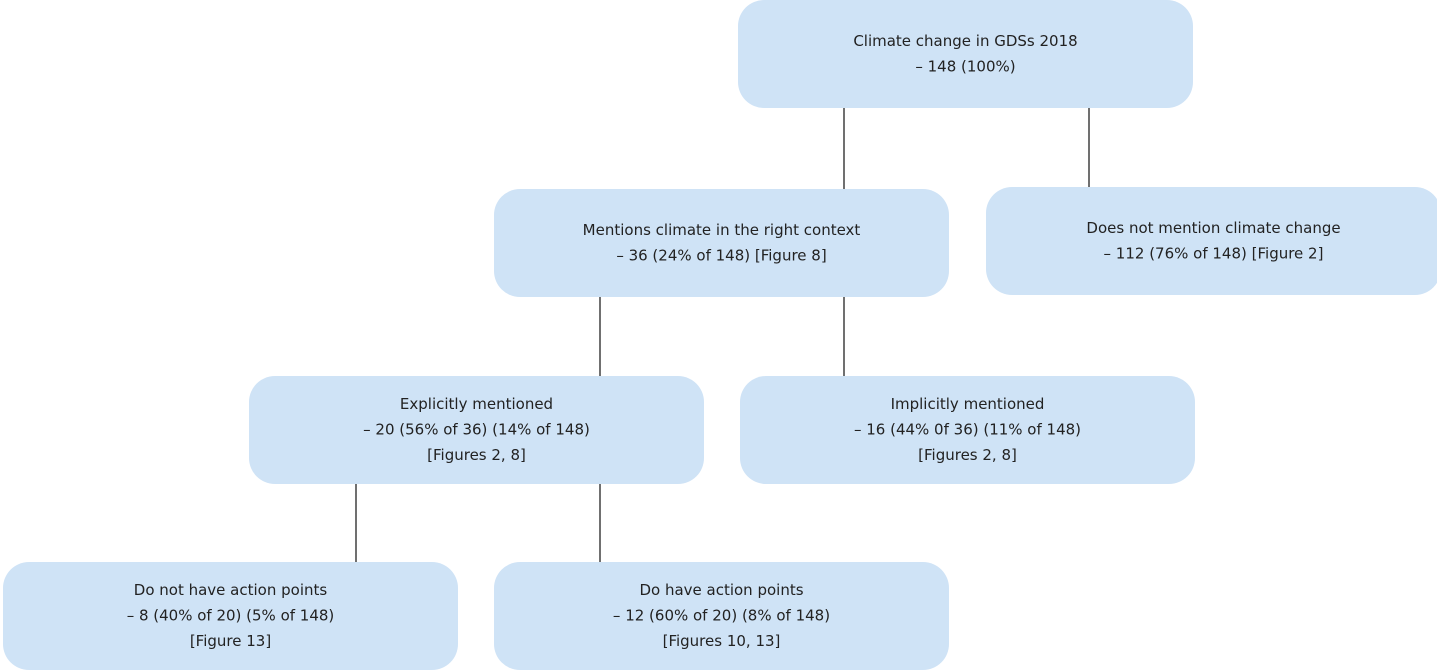 The image size is (1437, 670). Describe the element at coordinates (722, 230) in the screenshot. I see `node-label: Mentions climate in the right context` at that location.